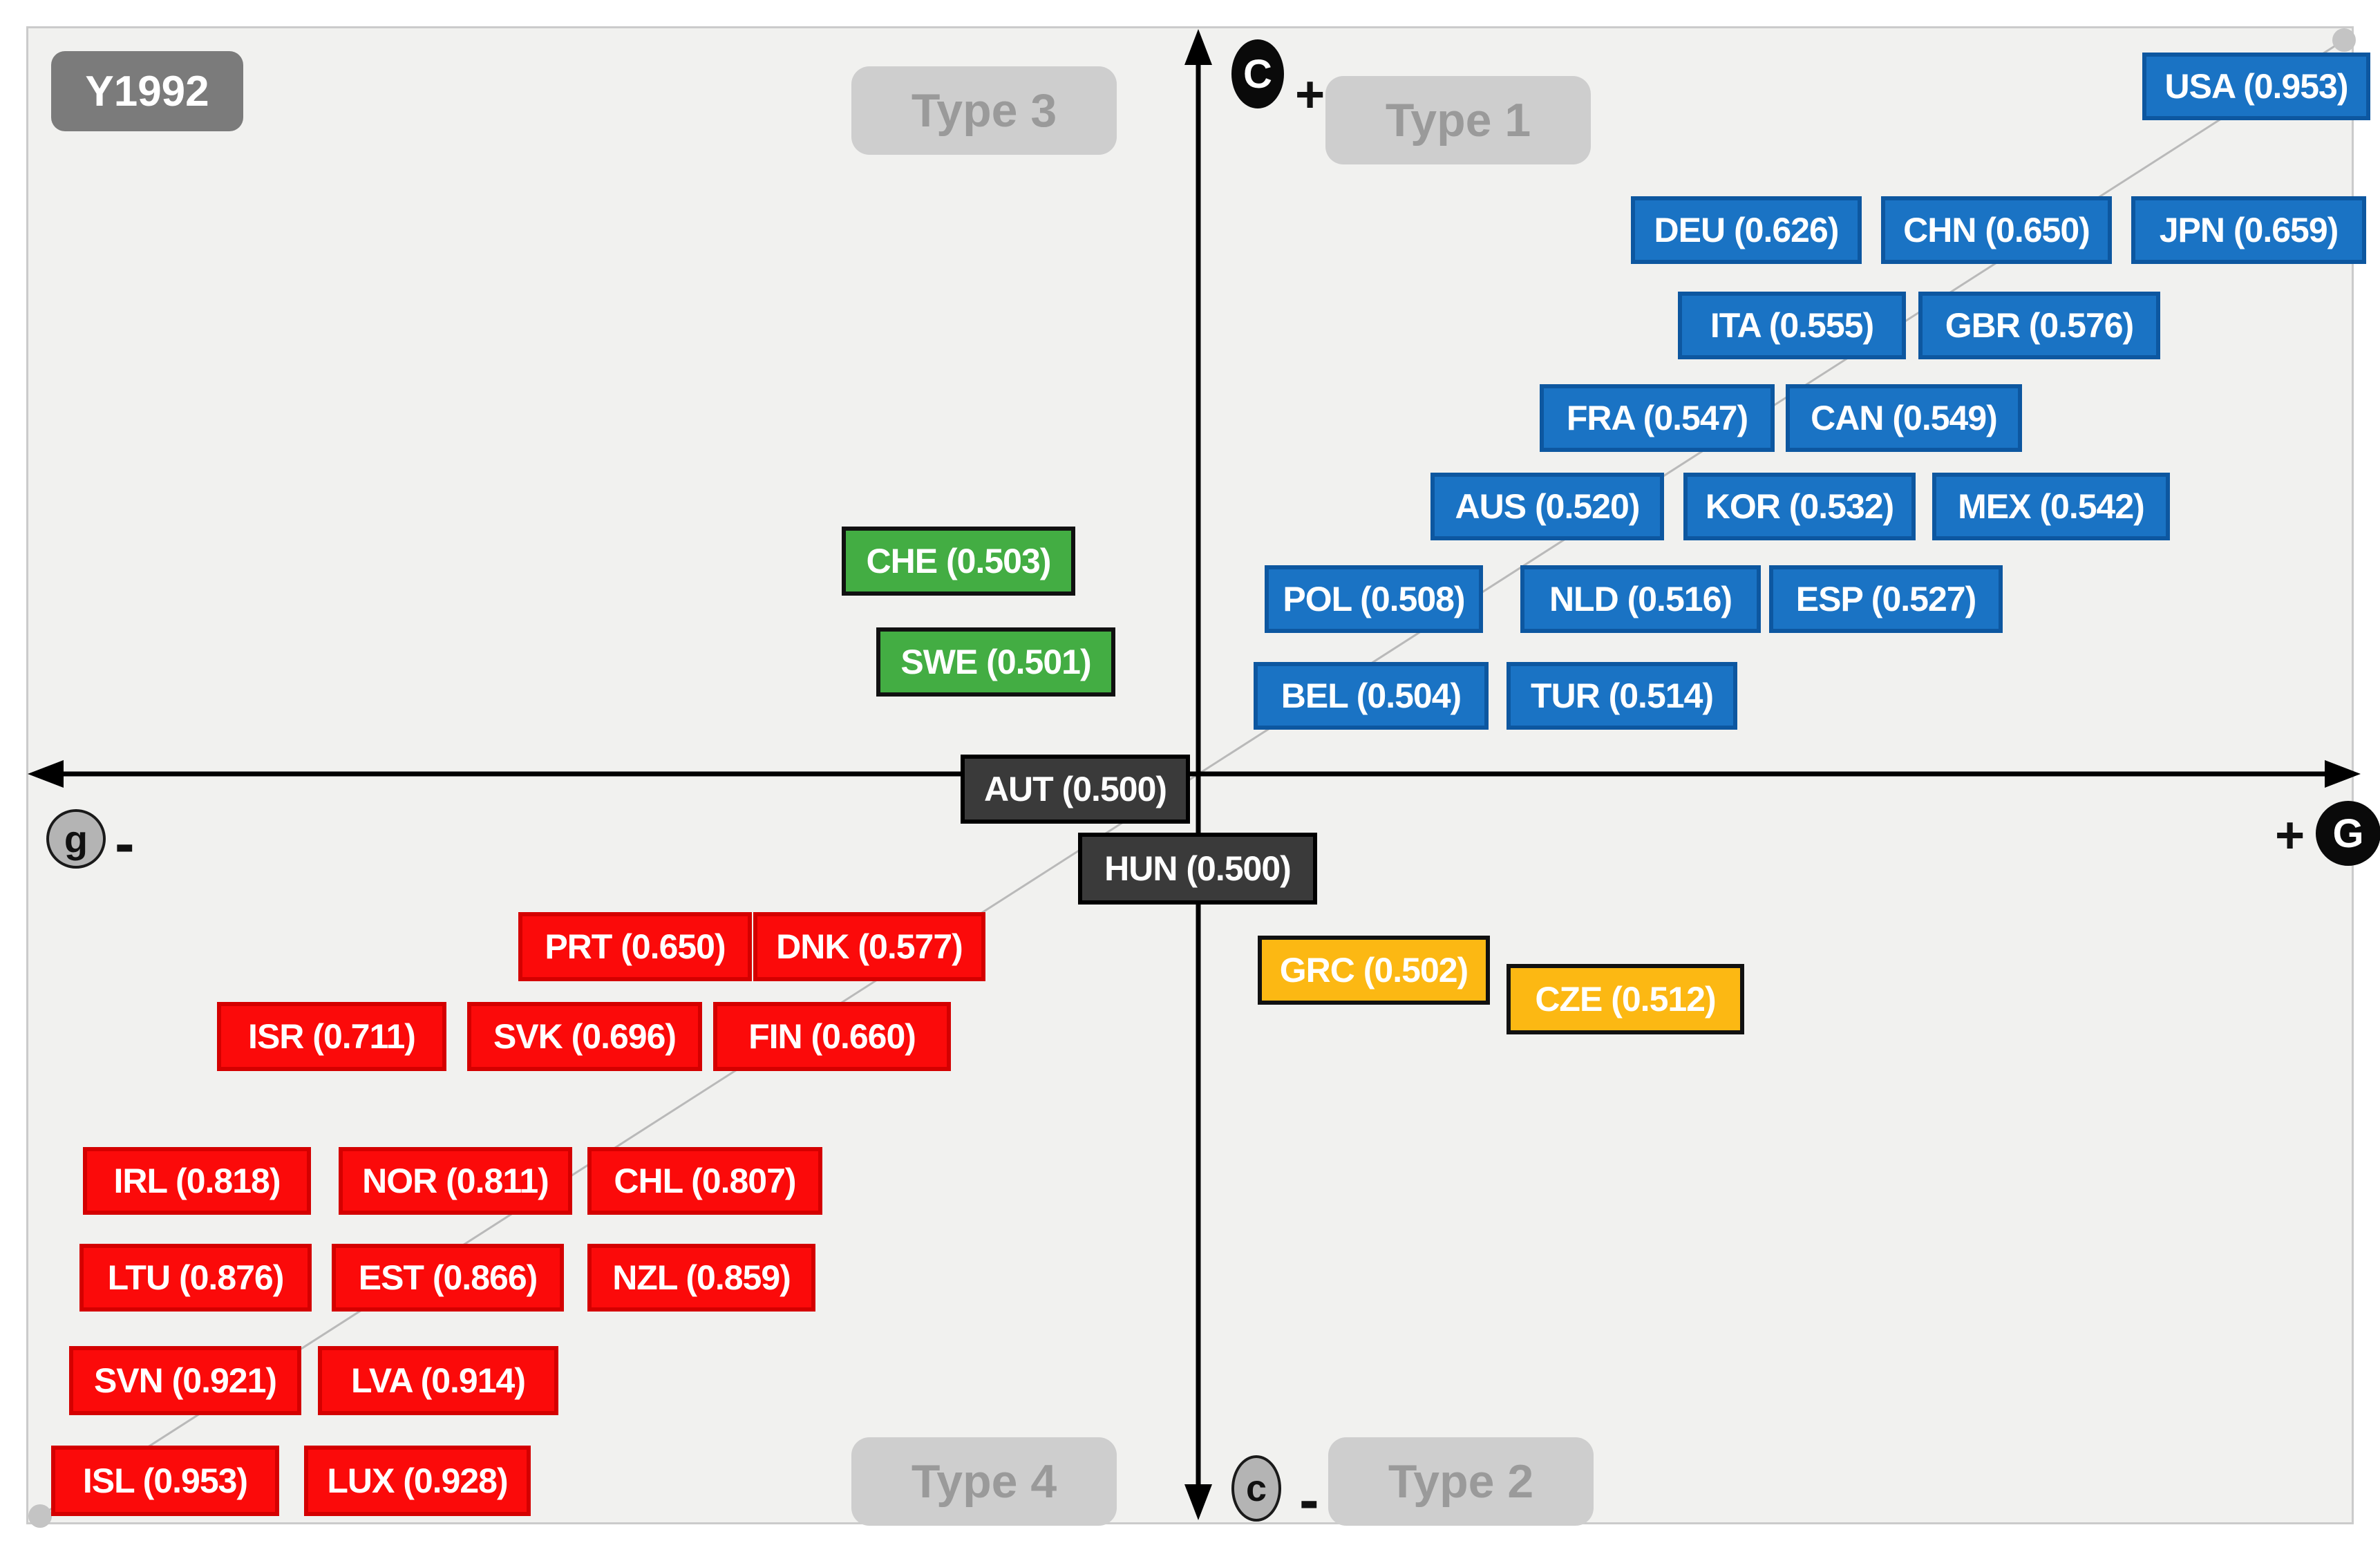 The height and width of the screenshot is (1543, 2380). Describe the element at coordinates (584, 1036) in the screenshot. I see `country-box-svk: SVK (0.696)` at that location.